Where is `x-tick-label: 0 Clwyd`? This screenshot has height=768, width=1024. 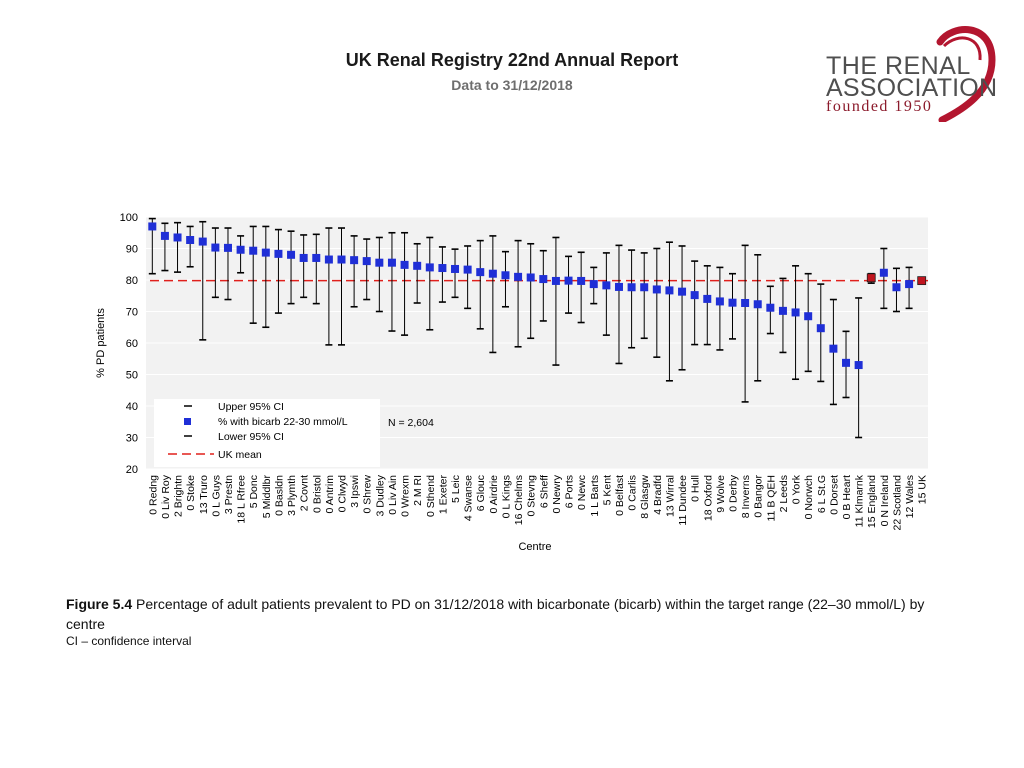 x-tick-label: 0 Clwyd is located at coordinates (343, 494).